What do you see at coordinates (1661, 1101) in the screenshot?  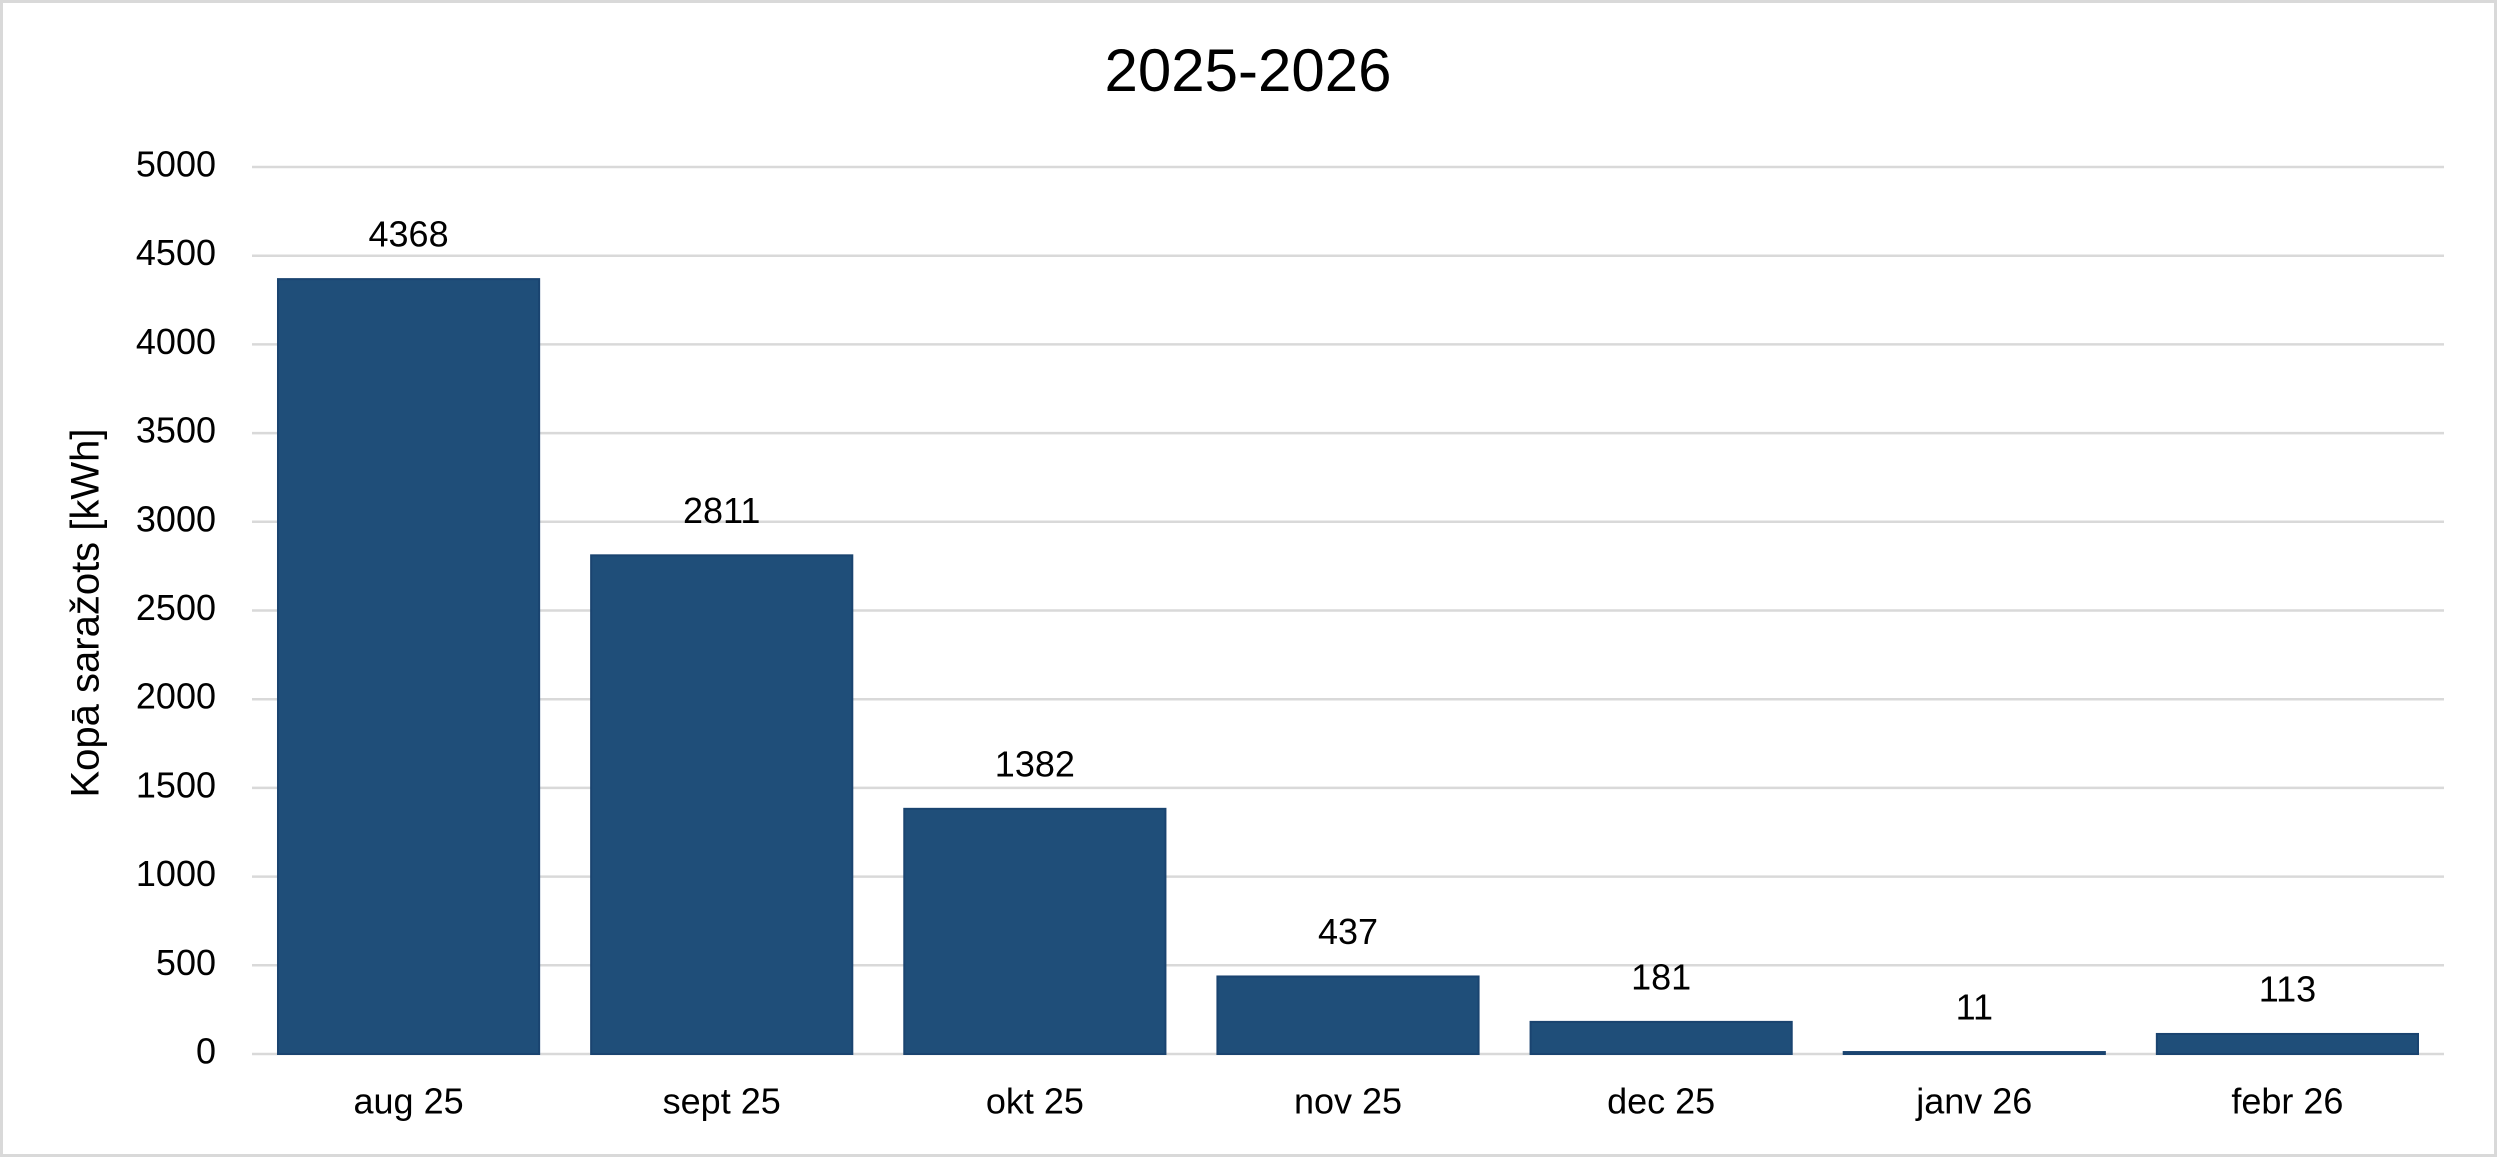 I see `x-tick-label: dec 25` at bounding box center [1661, 1101].